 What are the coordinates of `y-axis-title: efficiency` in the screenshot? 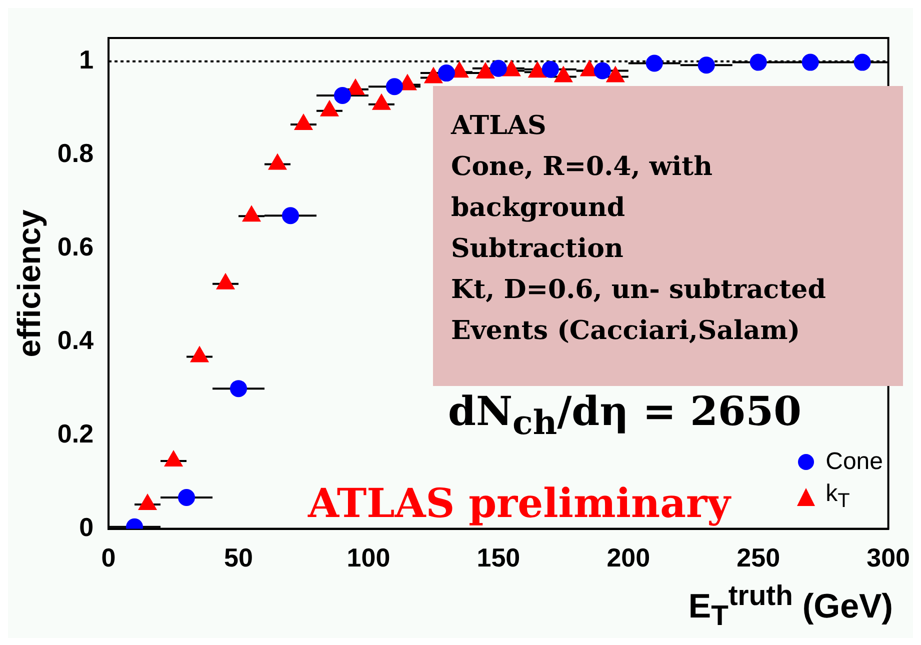 It's located at (29, 283).